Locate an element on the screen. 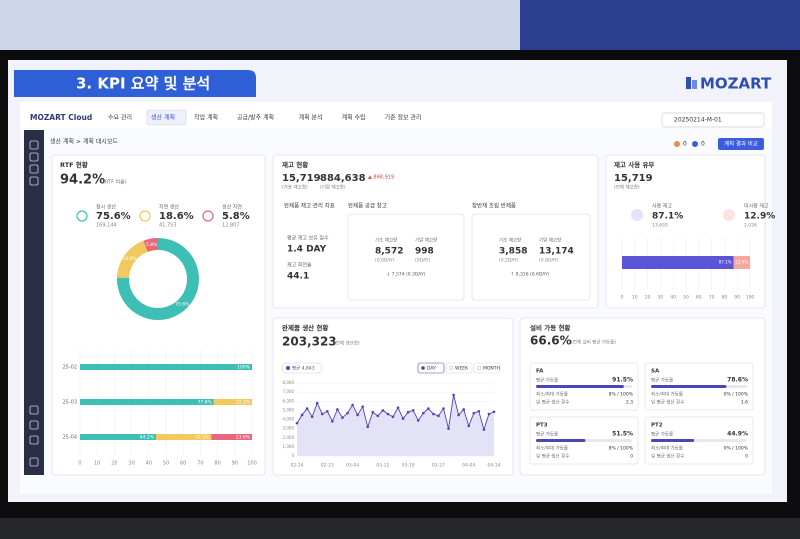  usage-value: 87.1% is located at coordinates (667, 217).